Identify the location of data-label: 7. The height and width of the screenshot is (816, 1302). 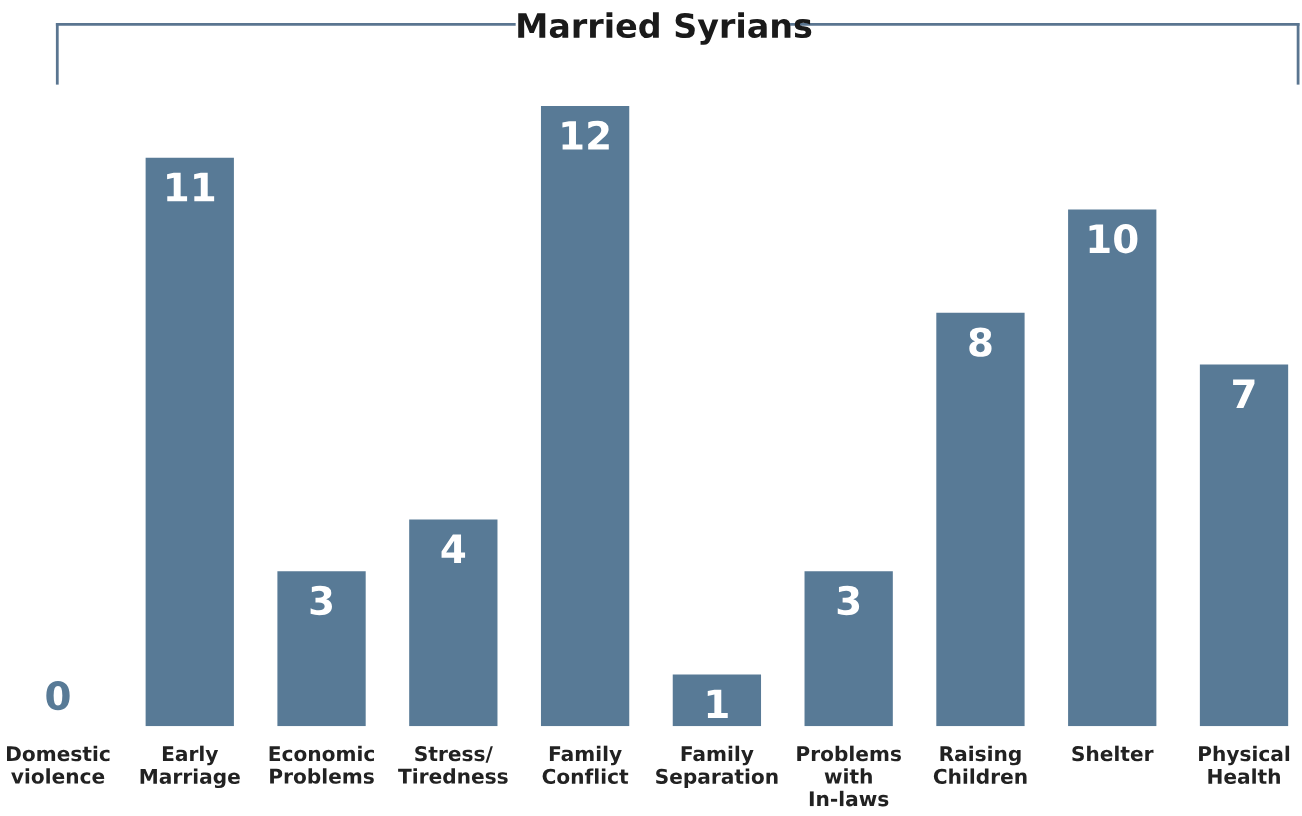
(1244, 393).